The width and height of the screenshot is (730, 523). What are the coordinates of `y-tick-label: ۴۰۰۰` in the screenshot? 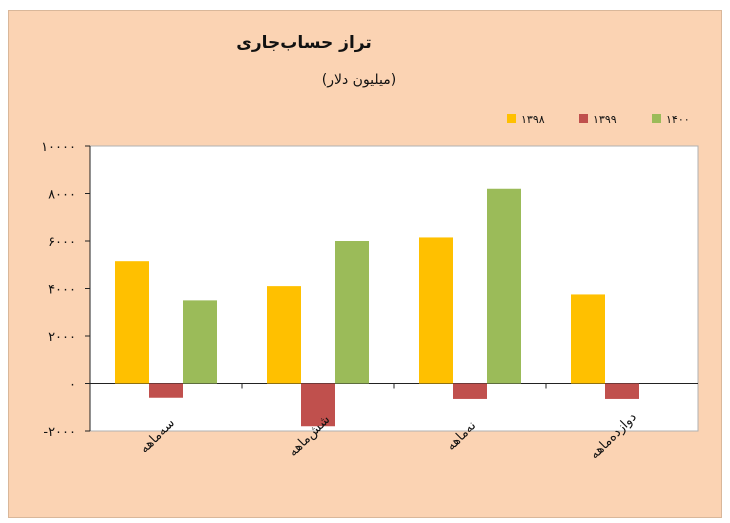 It's located at (62, 290).